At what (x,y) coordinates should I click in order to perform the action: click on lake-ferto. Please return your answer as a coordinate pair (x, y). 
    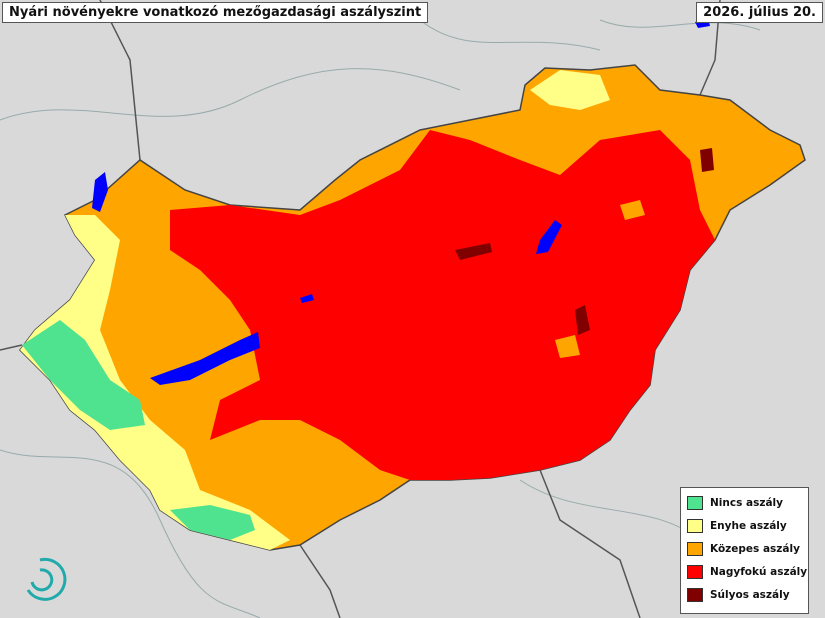
    Looking at the image, I should click on (100, 192).